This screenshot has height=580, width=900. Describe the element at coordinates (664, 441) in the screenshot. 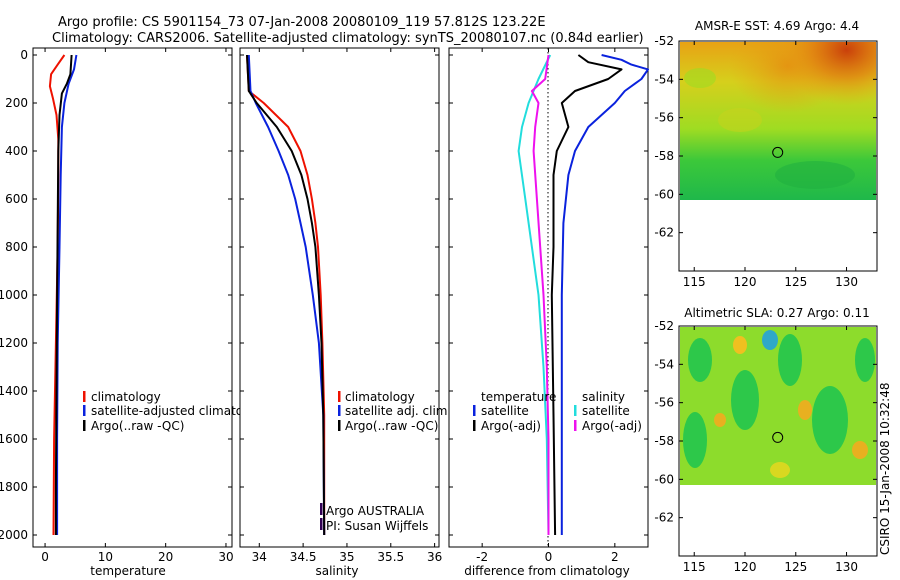

I see `lat-tick-label: -58` at that location.